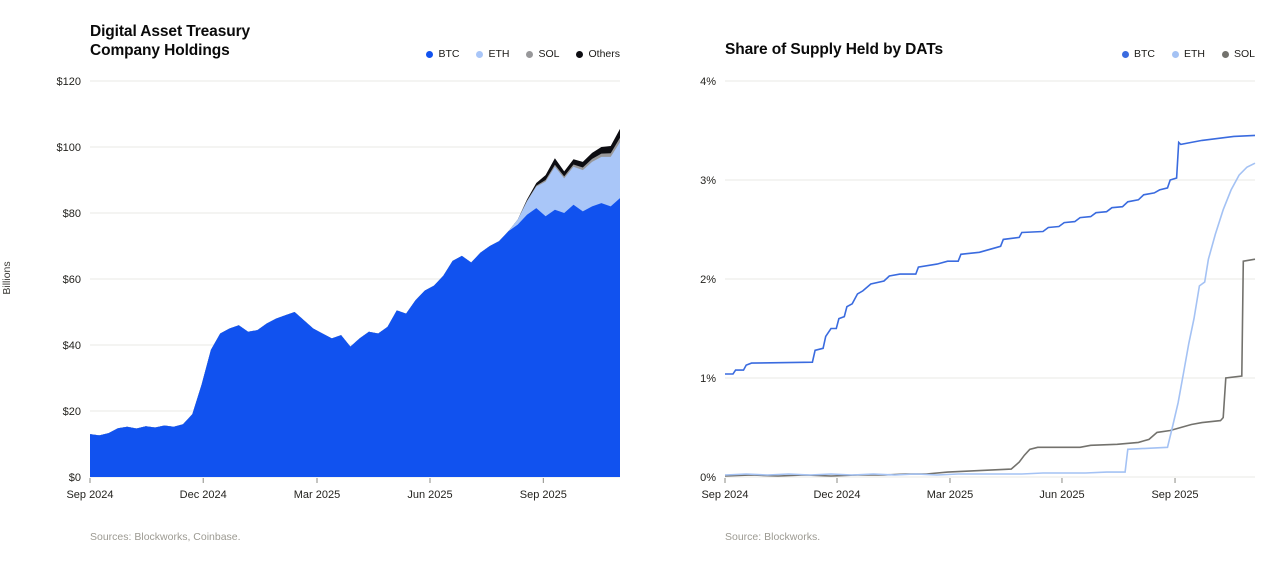 This screenshot has width=1280, height=561. Describe the element at coordinates (160, 50) in the screenshot. I see `holdings-title-line-2: Company Holdings` at that location.